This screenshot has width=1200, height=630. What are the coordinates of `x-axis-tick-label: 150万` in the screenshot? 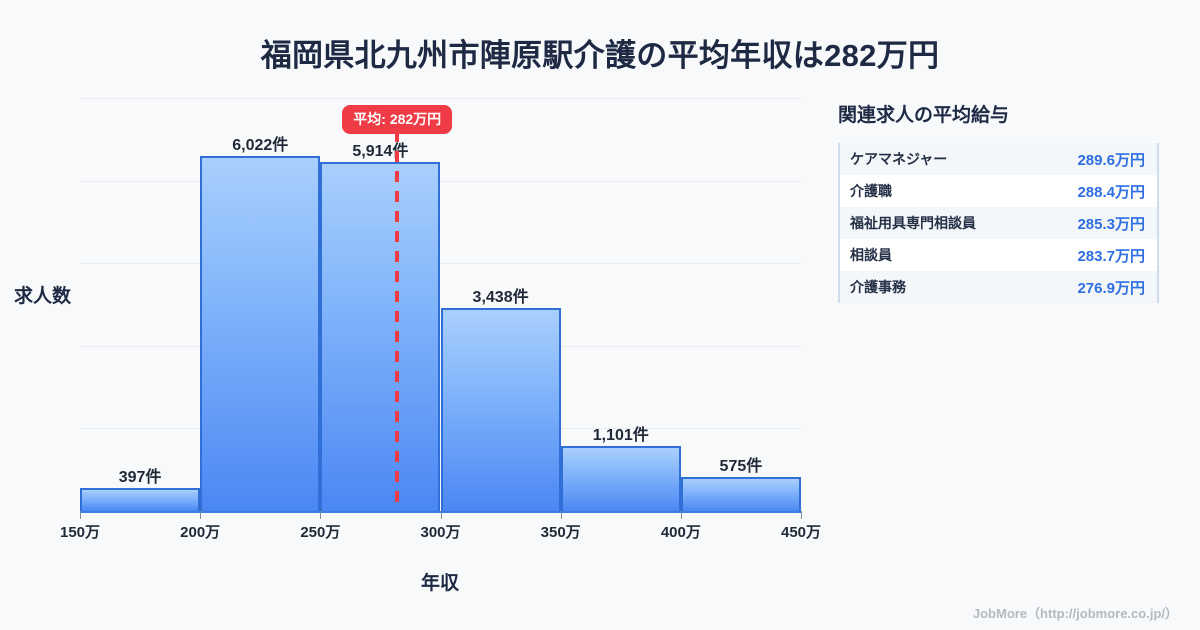 It's located at (80, 532).